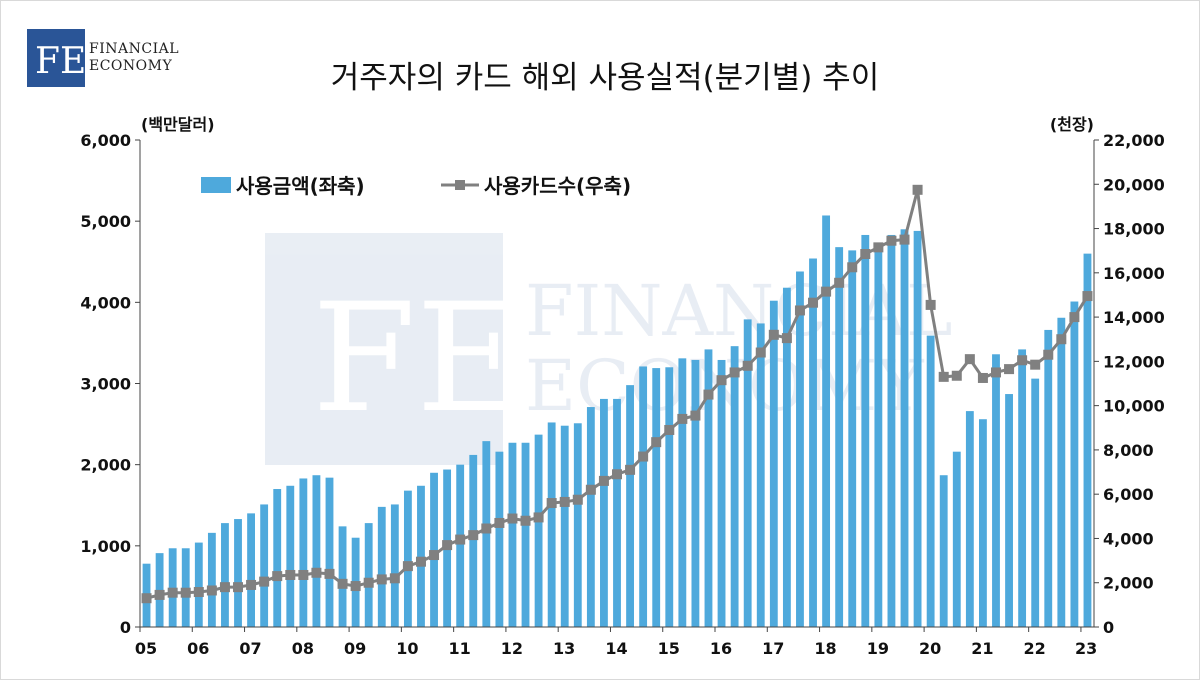  I want to click on brand-monogram-text: FE, so click(60, 61).